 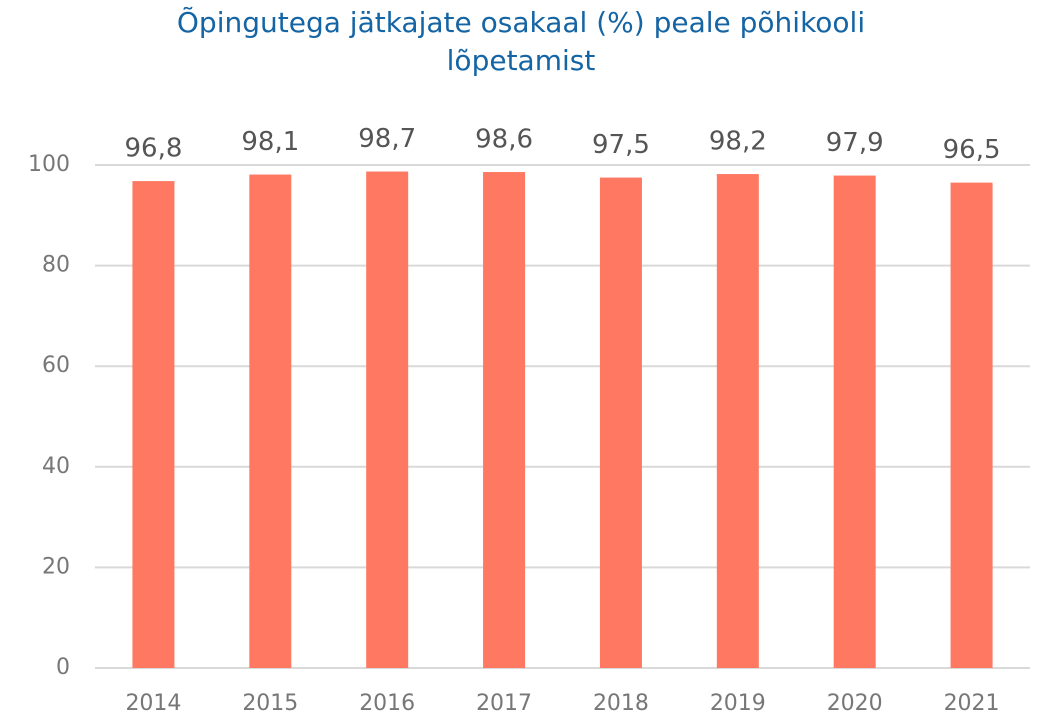 What do you see at coordinates (855, 143) in the screenshot?
I see `data-label: 97,9` at bounding box center [855, 143].